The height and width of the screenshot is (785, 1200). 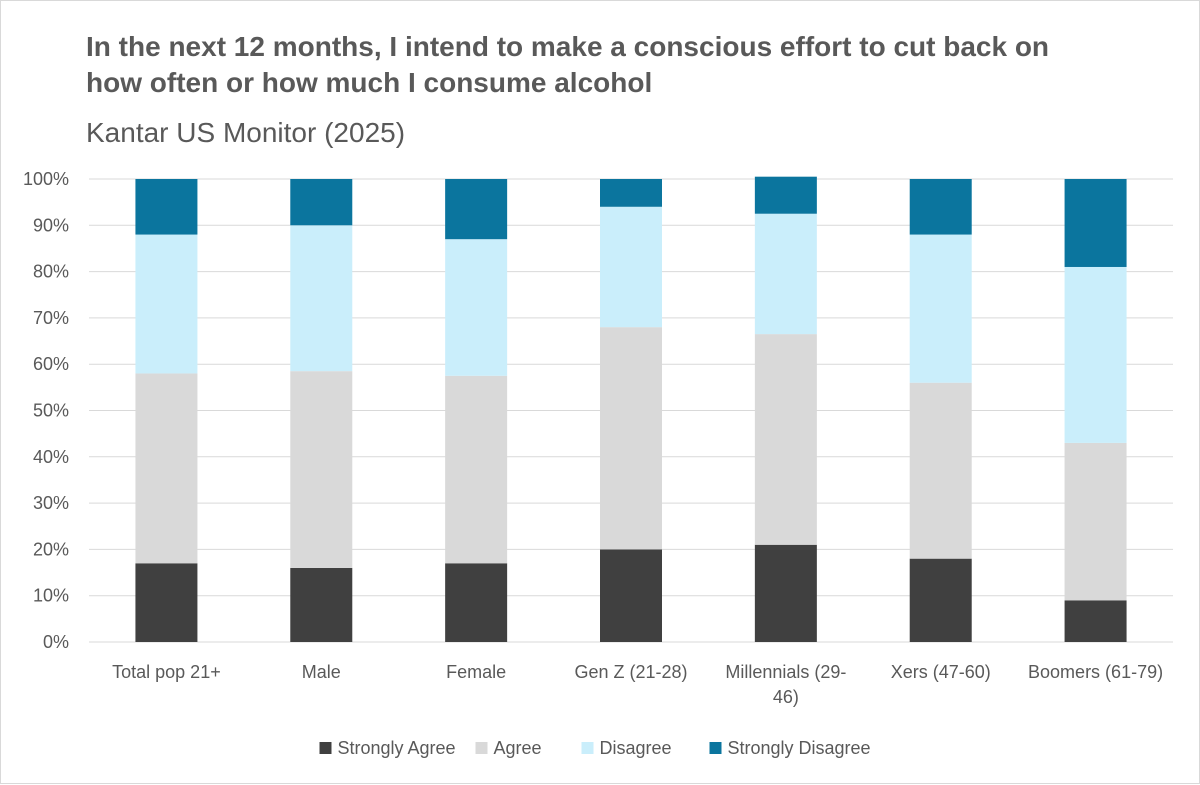 I want to click on x-tick-label: Gen Z (21-28), so click(x=630, y=672).